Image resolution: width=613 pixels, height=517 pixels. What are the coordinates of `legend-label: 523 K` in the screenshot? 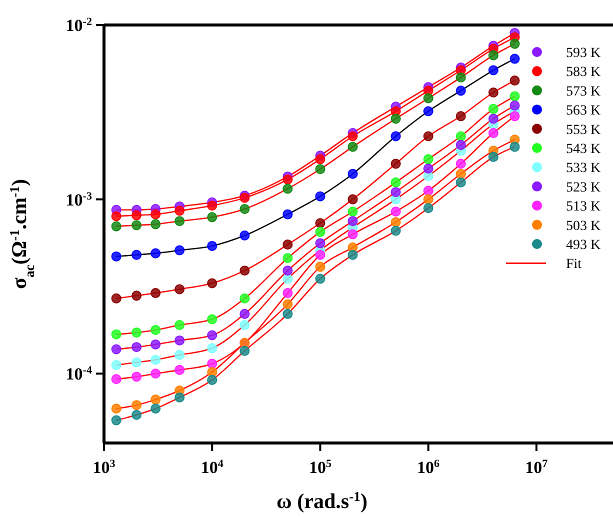 It's located at (583, 188).